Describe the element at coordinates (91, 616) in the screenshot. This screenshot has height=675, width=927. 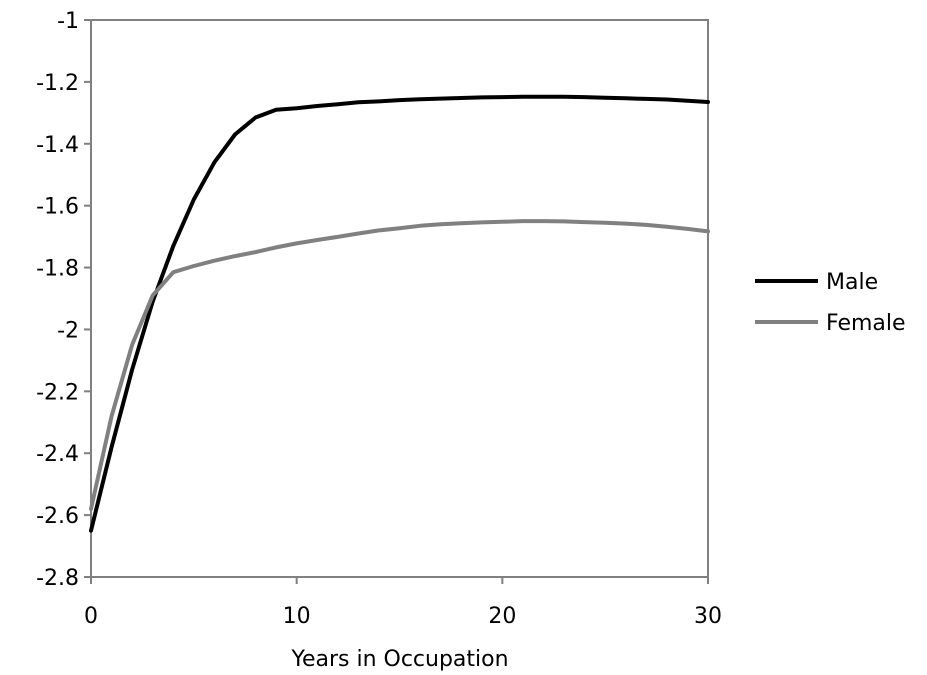
I see `x-tick-label: 0` at that location.